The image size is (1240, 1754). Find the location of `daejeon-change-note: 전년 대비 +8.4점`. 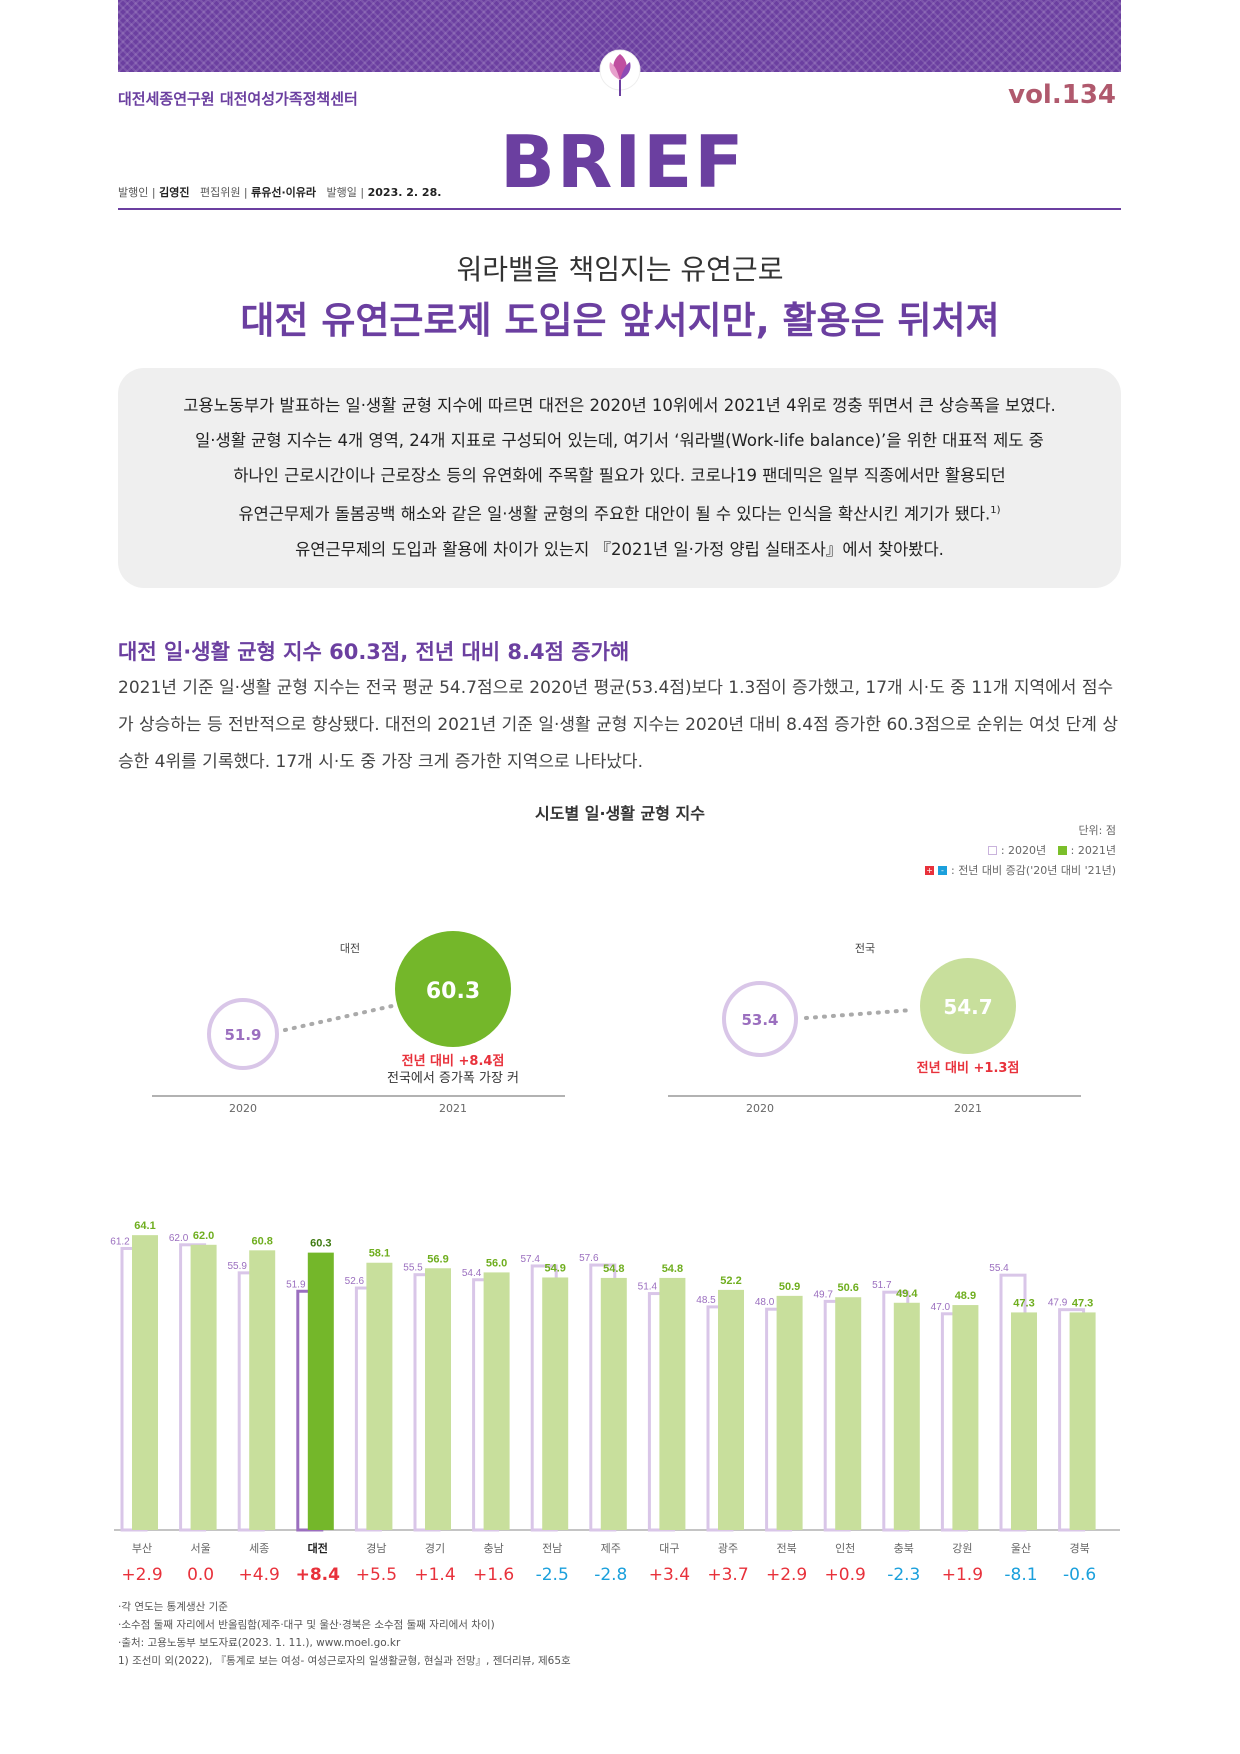

daejeon-change-note: 전년 대비 +8.4점 is located at coordinates (453, 1061).